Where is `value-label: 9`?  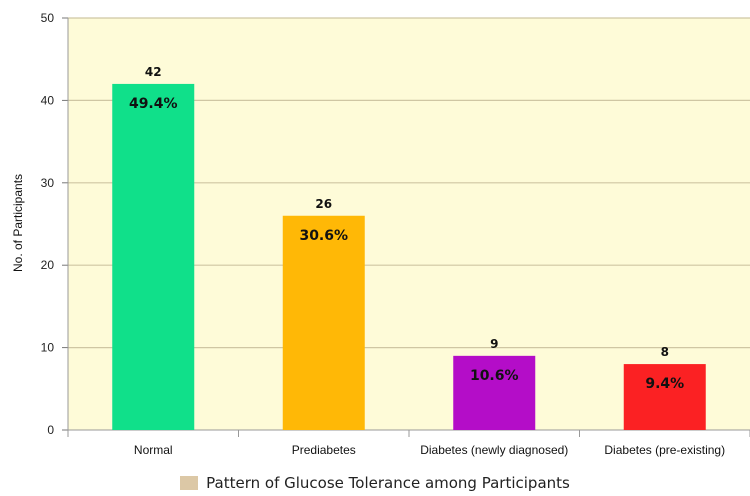
value-label: 9 is located at coordinates (494, 344).